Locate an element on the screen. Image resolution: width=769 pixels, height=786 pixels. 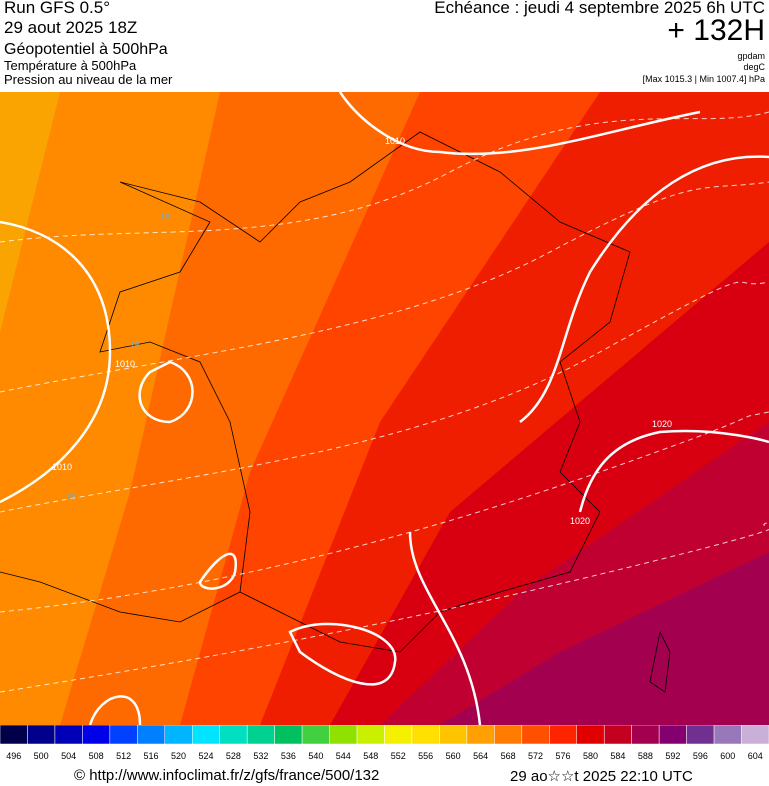
colorbar-label: 580 is located at coordinates (590, 756).